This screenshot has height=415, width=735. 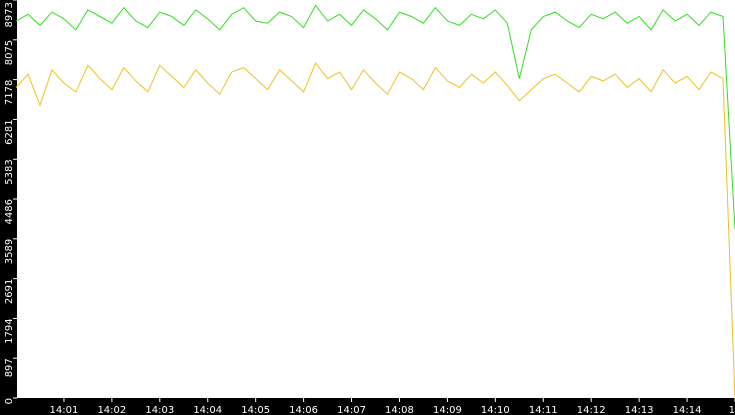 What do you see at coordinates (351, 410) in the screenshot?
I see `x-tick-label: 14:07` at bounding box center [351, 410].